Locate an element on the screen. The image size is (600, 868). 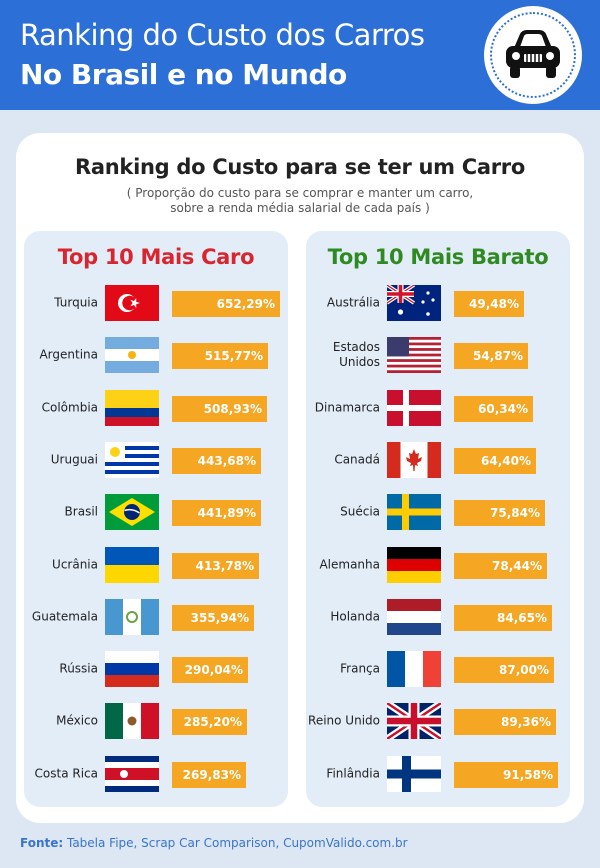
source-label: Fonte: is located at coordinates (42, 843).